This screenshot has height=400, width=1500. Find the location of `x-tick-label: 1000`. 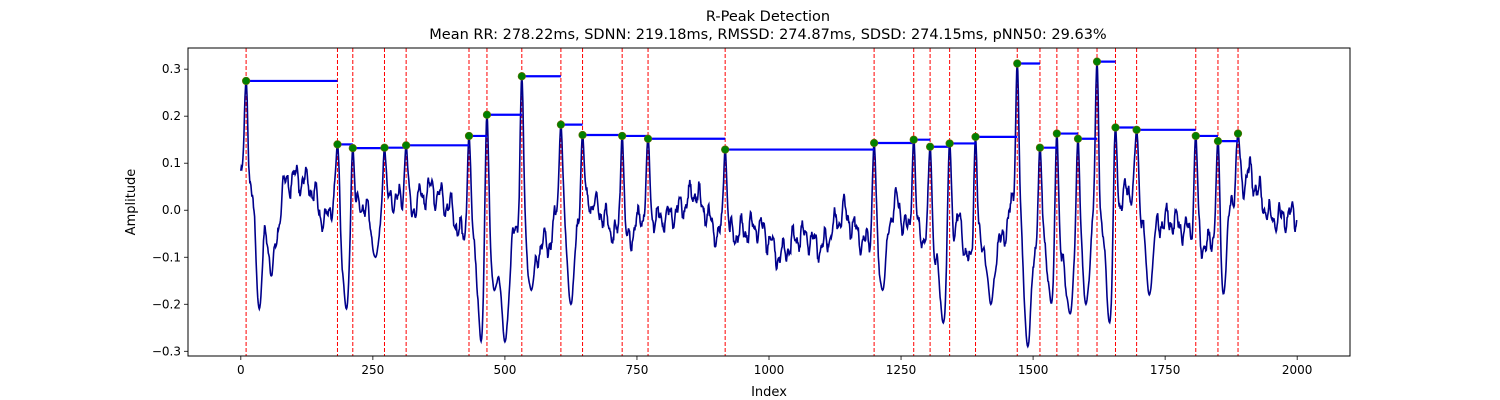

x-tick-label: 1000 is located at coordinates (769, 370).